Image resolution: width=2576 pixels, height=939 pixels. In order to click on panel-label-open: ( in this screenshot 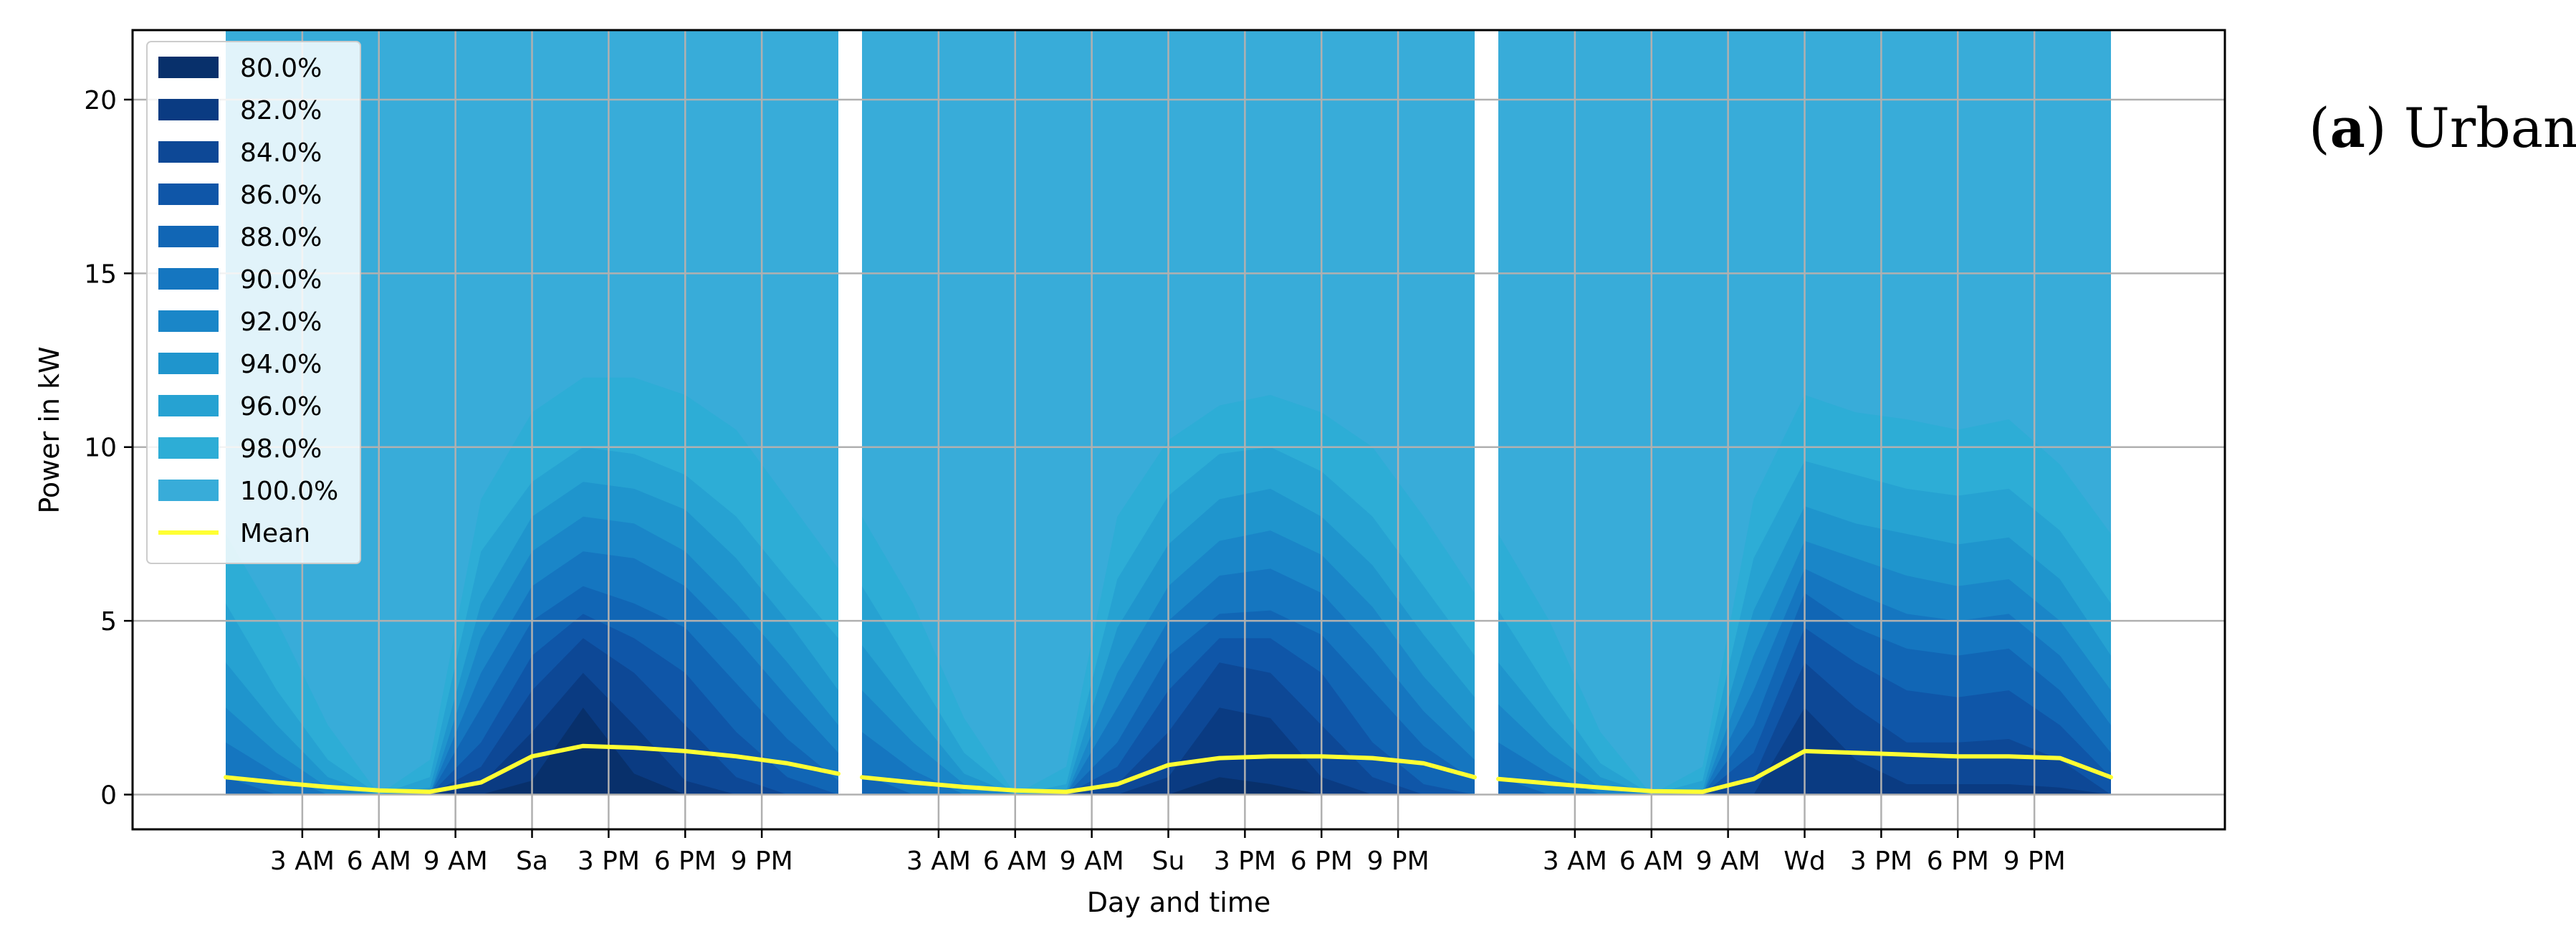, I will do `click(2319, 128)`.